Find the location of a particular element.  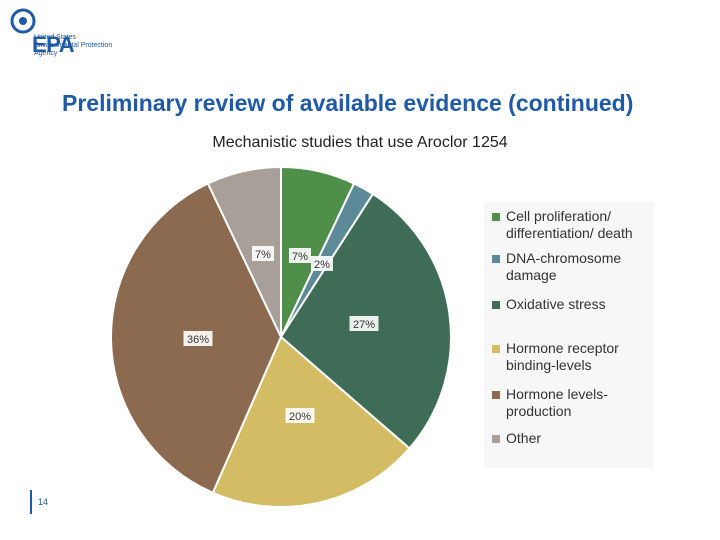

svg-text: 20% is located at coordinates (300, 417).